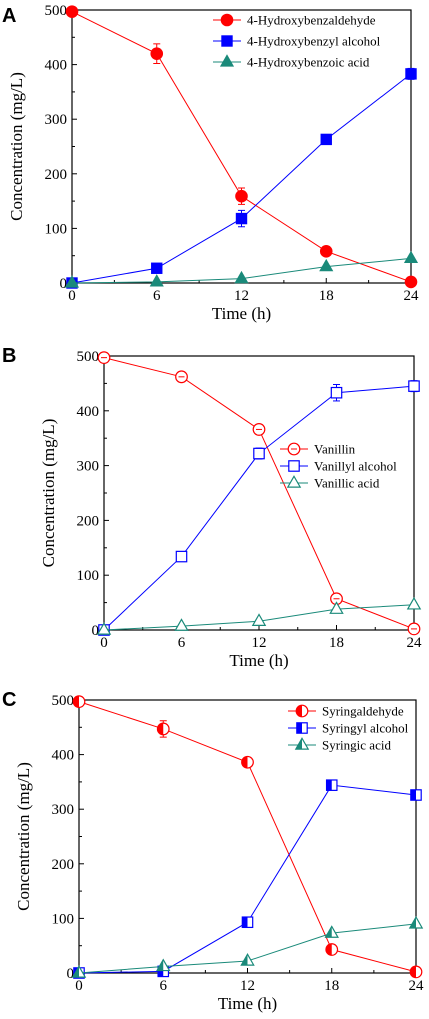 This screenshot has height=1019, width=429. Describe the element at coordinates (335, 449) in the screenshot. I see `legend-entry-label: Vanillin` at that location.